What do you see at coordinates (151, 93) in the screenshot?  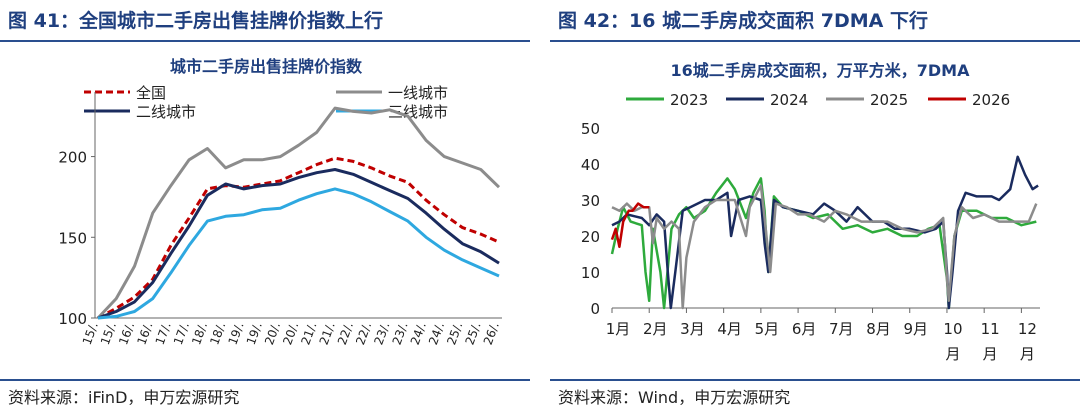 I see `legend-label: 全国` at bounding box center [151, 93].